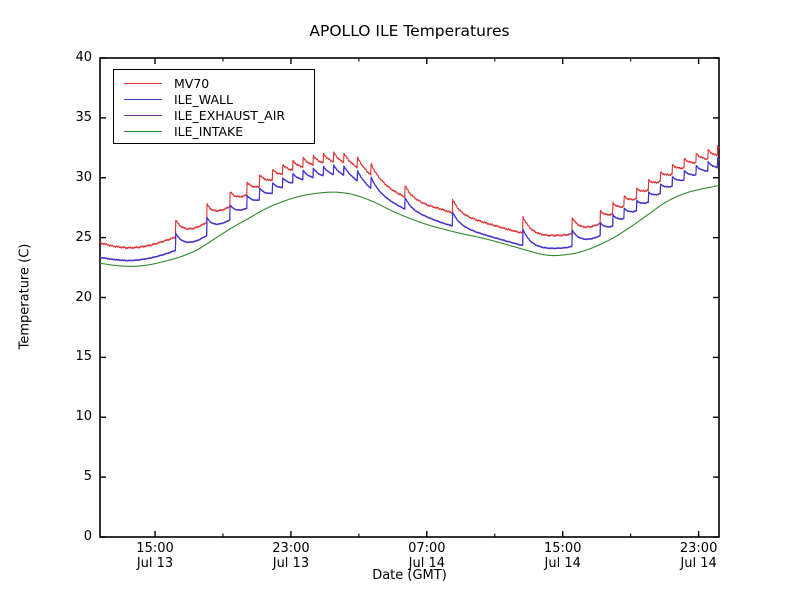 This screenshot has width=800, height=600. Describe the element at coordinates (209, 131) in the screenshot. I see `legend-label: ILE_INTAKE` at that location.